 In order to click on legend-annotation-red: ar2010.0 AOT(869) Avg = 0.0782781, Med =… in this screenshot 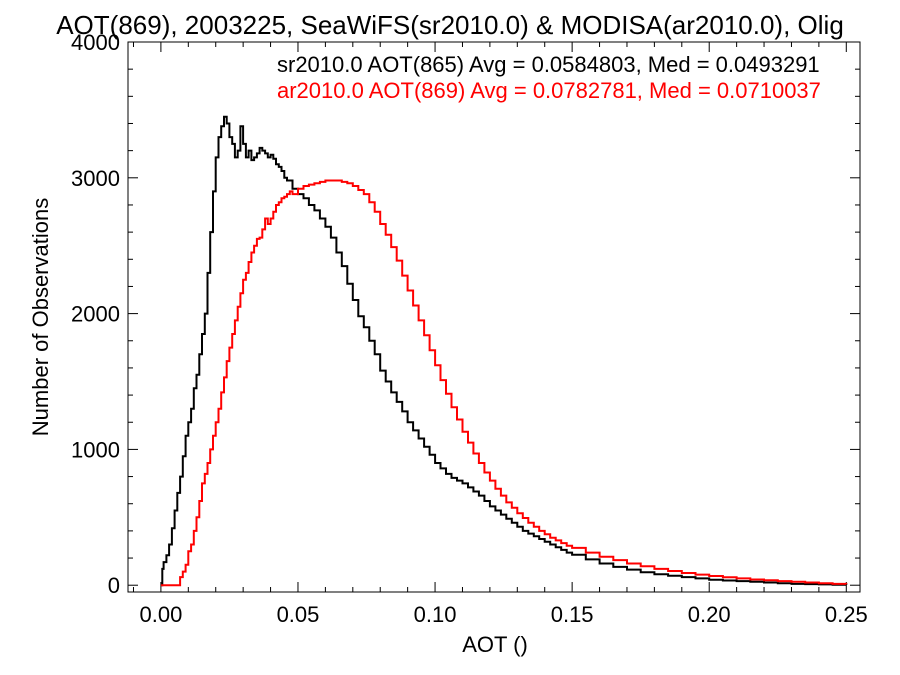, I will do `click(549, 90)`.